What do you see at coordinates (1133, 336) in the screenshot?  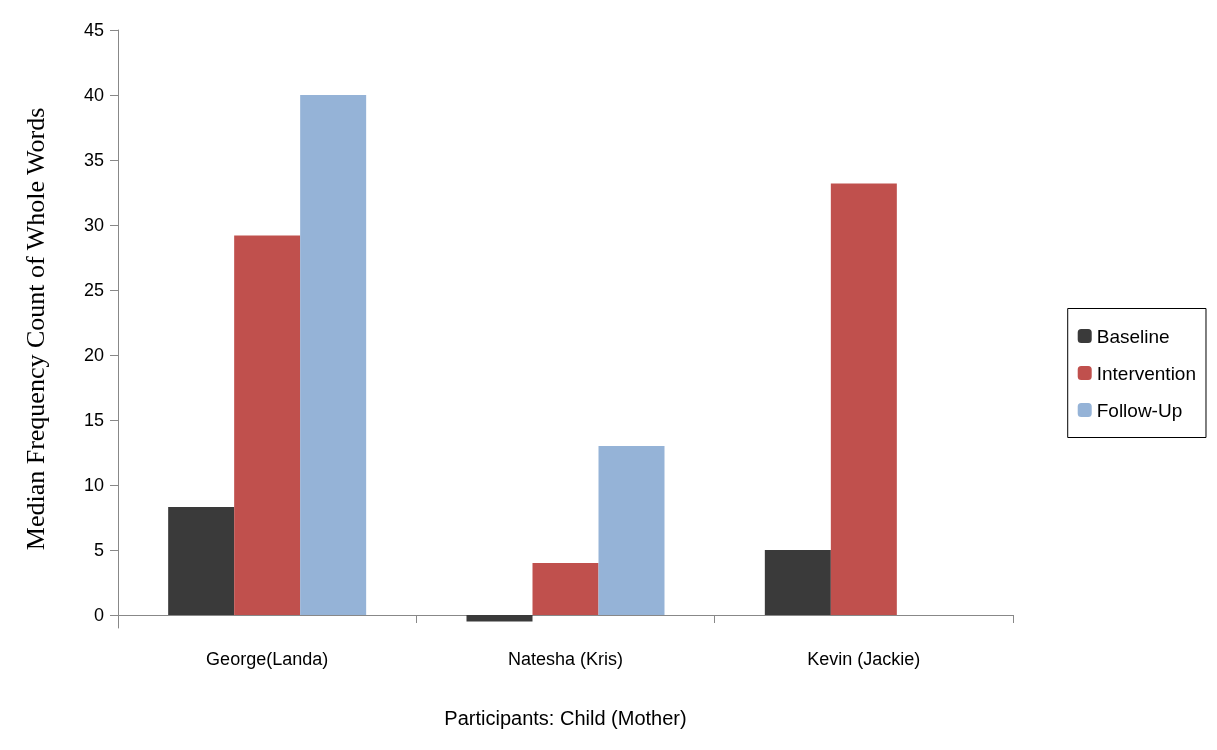 I see `legend-label: Baseline` at bounding box center [1133, 336].